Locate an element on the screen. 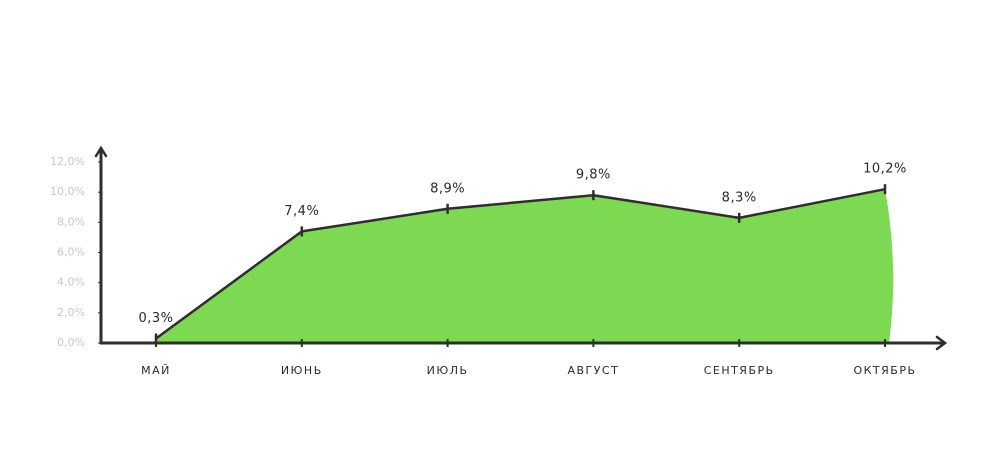  value-label: 8,9% is located at coordinates (447, 188).